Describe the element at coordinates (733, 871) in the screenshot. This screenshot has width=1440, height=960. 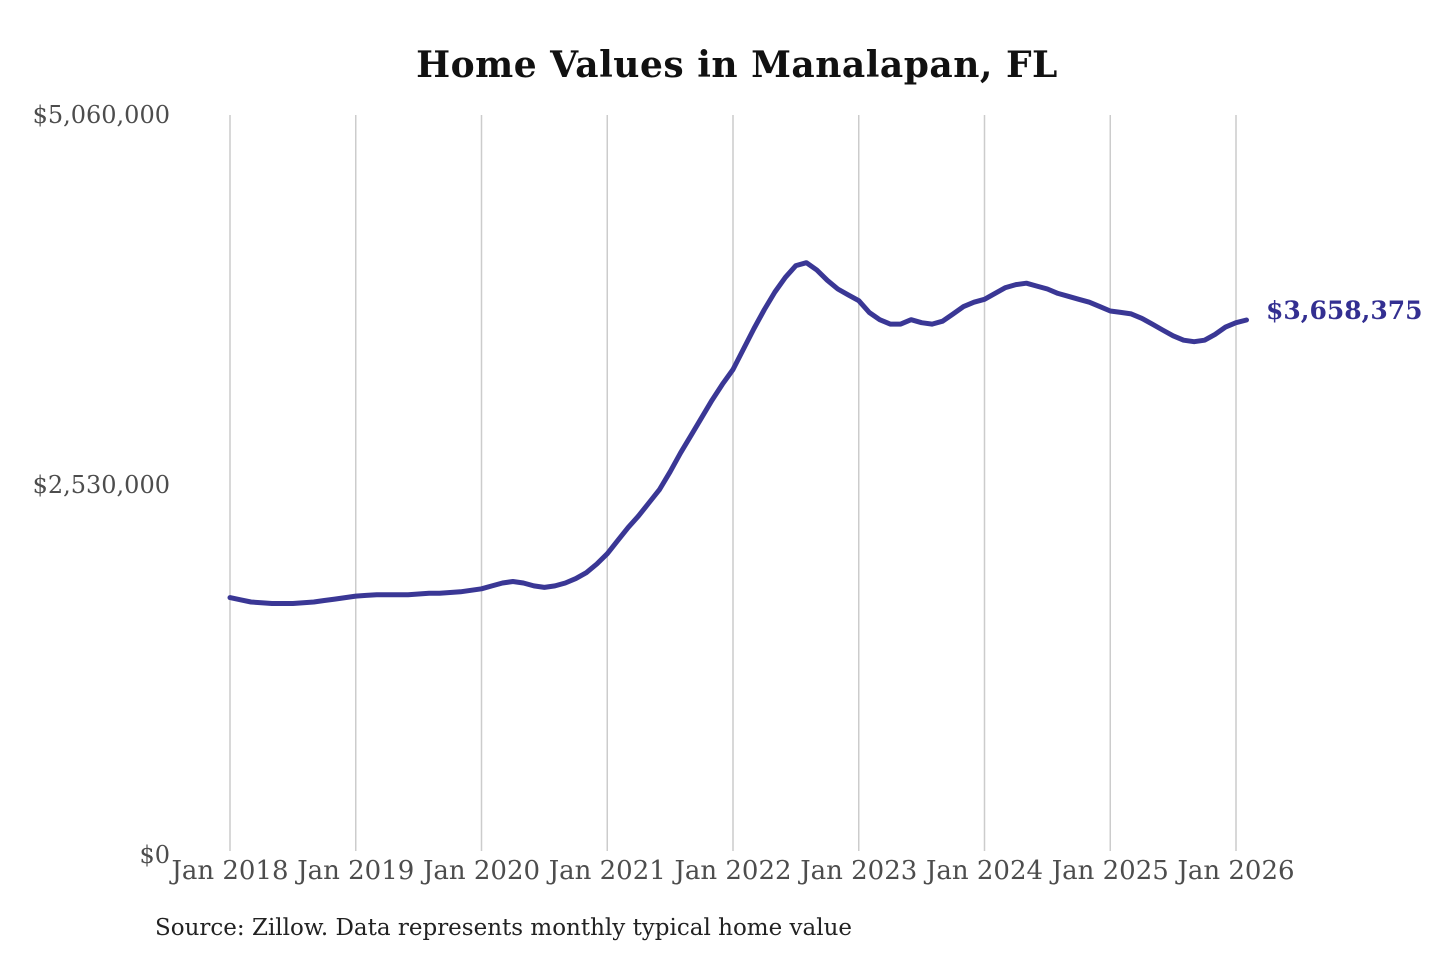
I see `x-tick-label-jan-2022: Jan 2022` at that location.